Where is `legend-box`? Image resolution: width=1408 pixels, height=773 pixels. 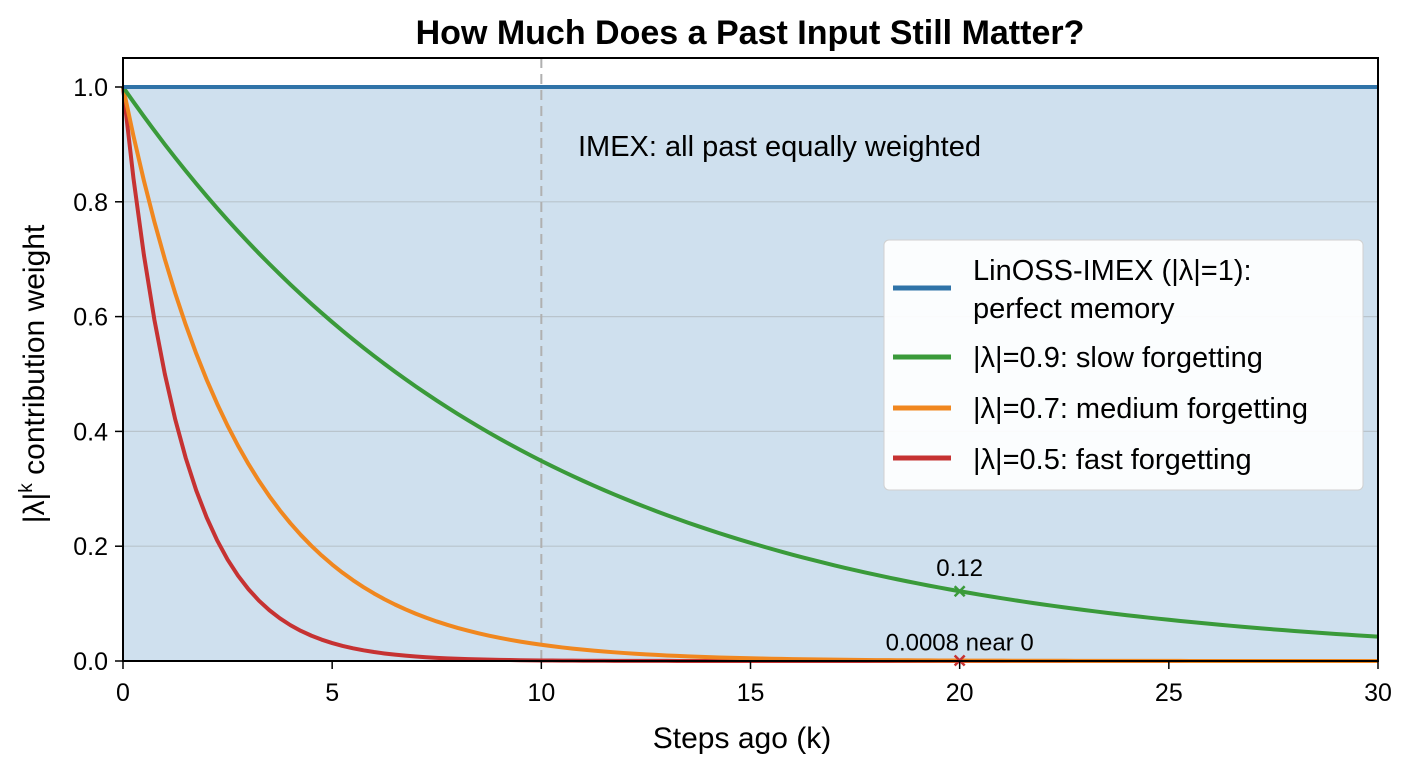
legend-box is located at coordinates (1123, 365).